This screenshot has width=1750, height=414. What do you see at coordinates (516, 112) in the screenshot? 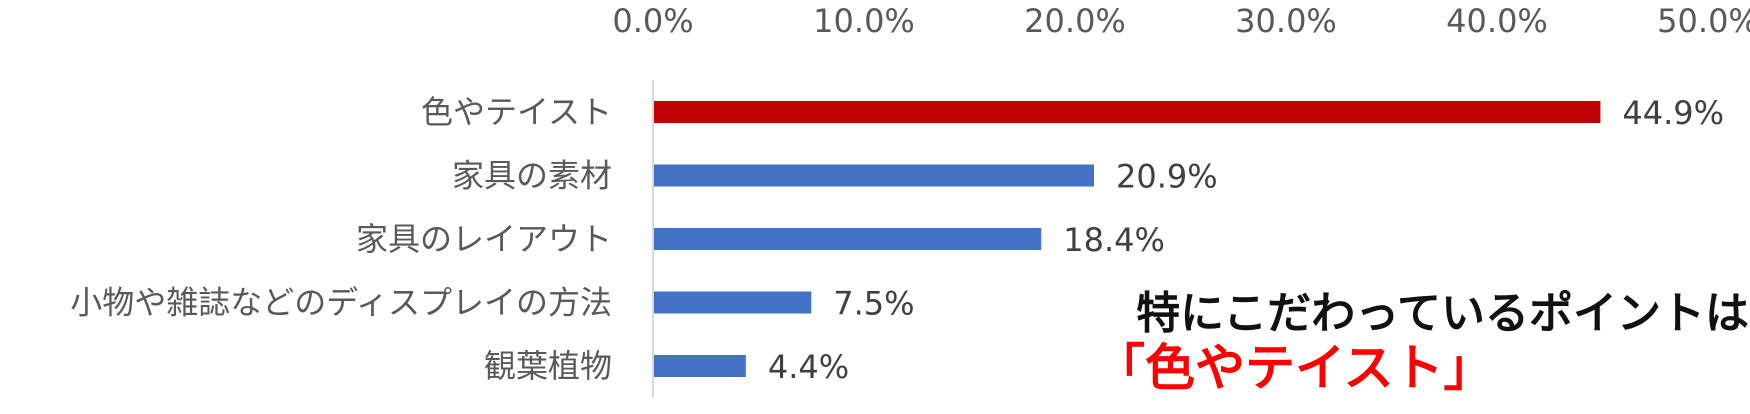
I see `category-label: 色やテイスト` at bounding box center [516, 112].